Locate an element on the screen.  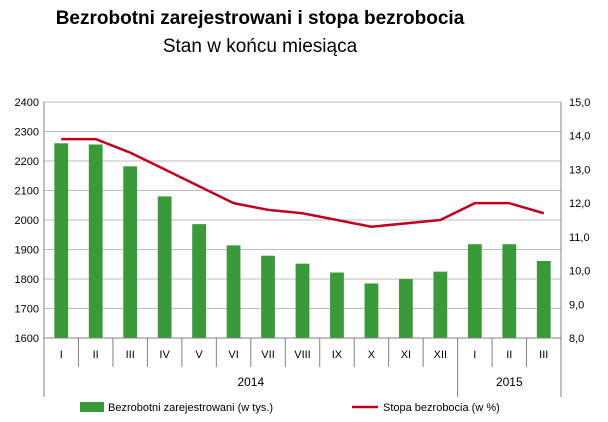
left-axis-tick-label: 1700 is located at coordinates (27, 310).